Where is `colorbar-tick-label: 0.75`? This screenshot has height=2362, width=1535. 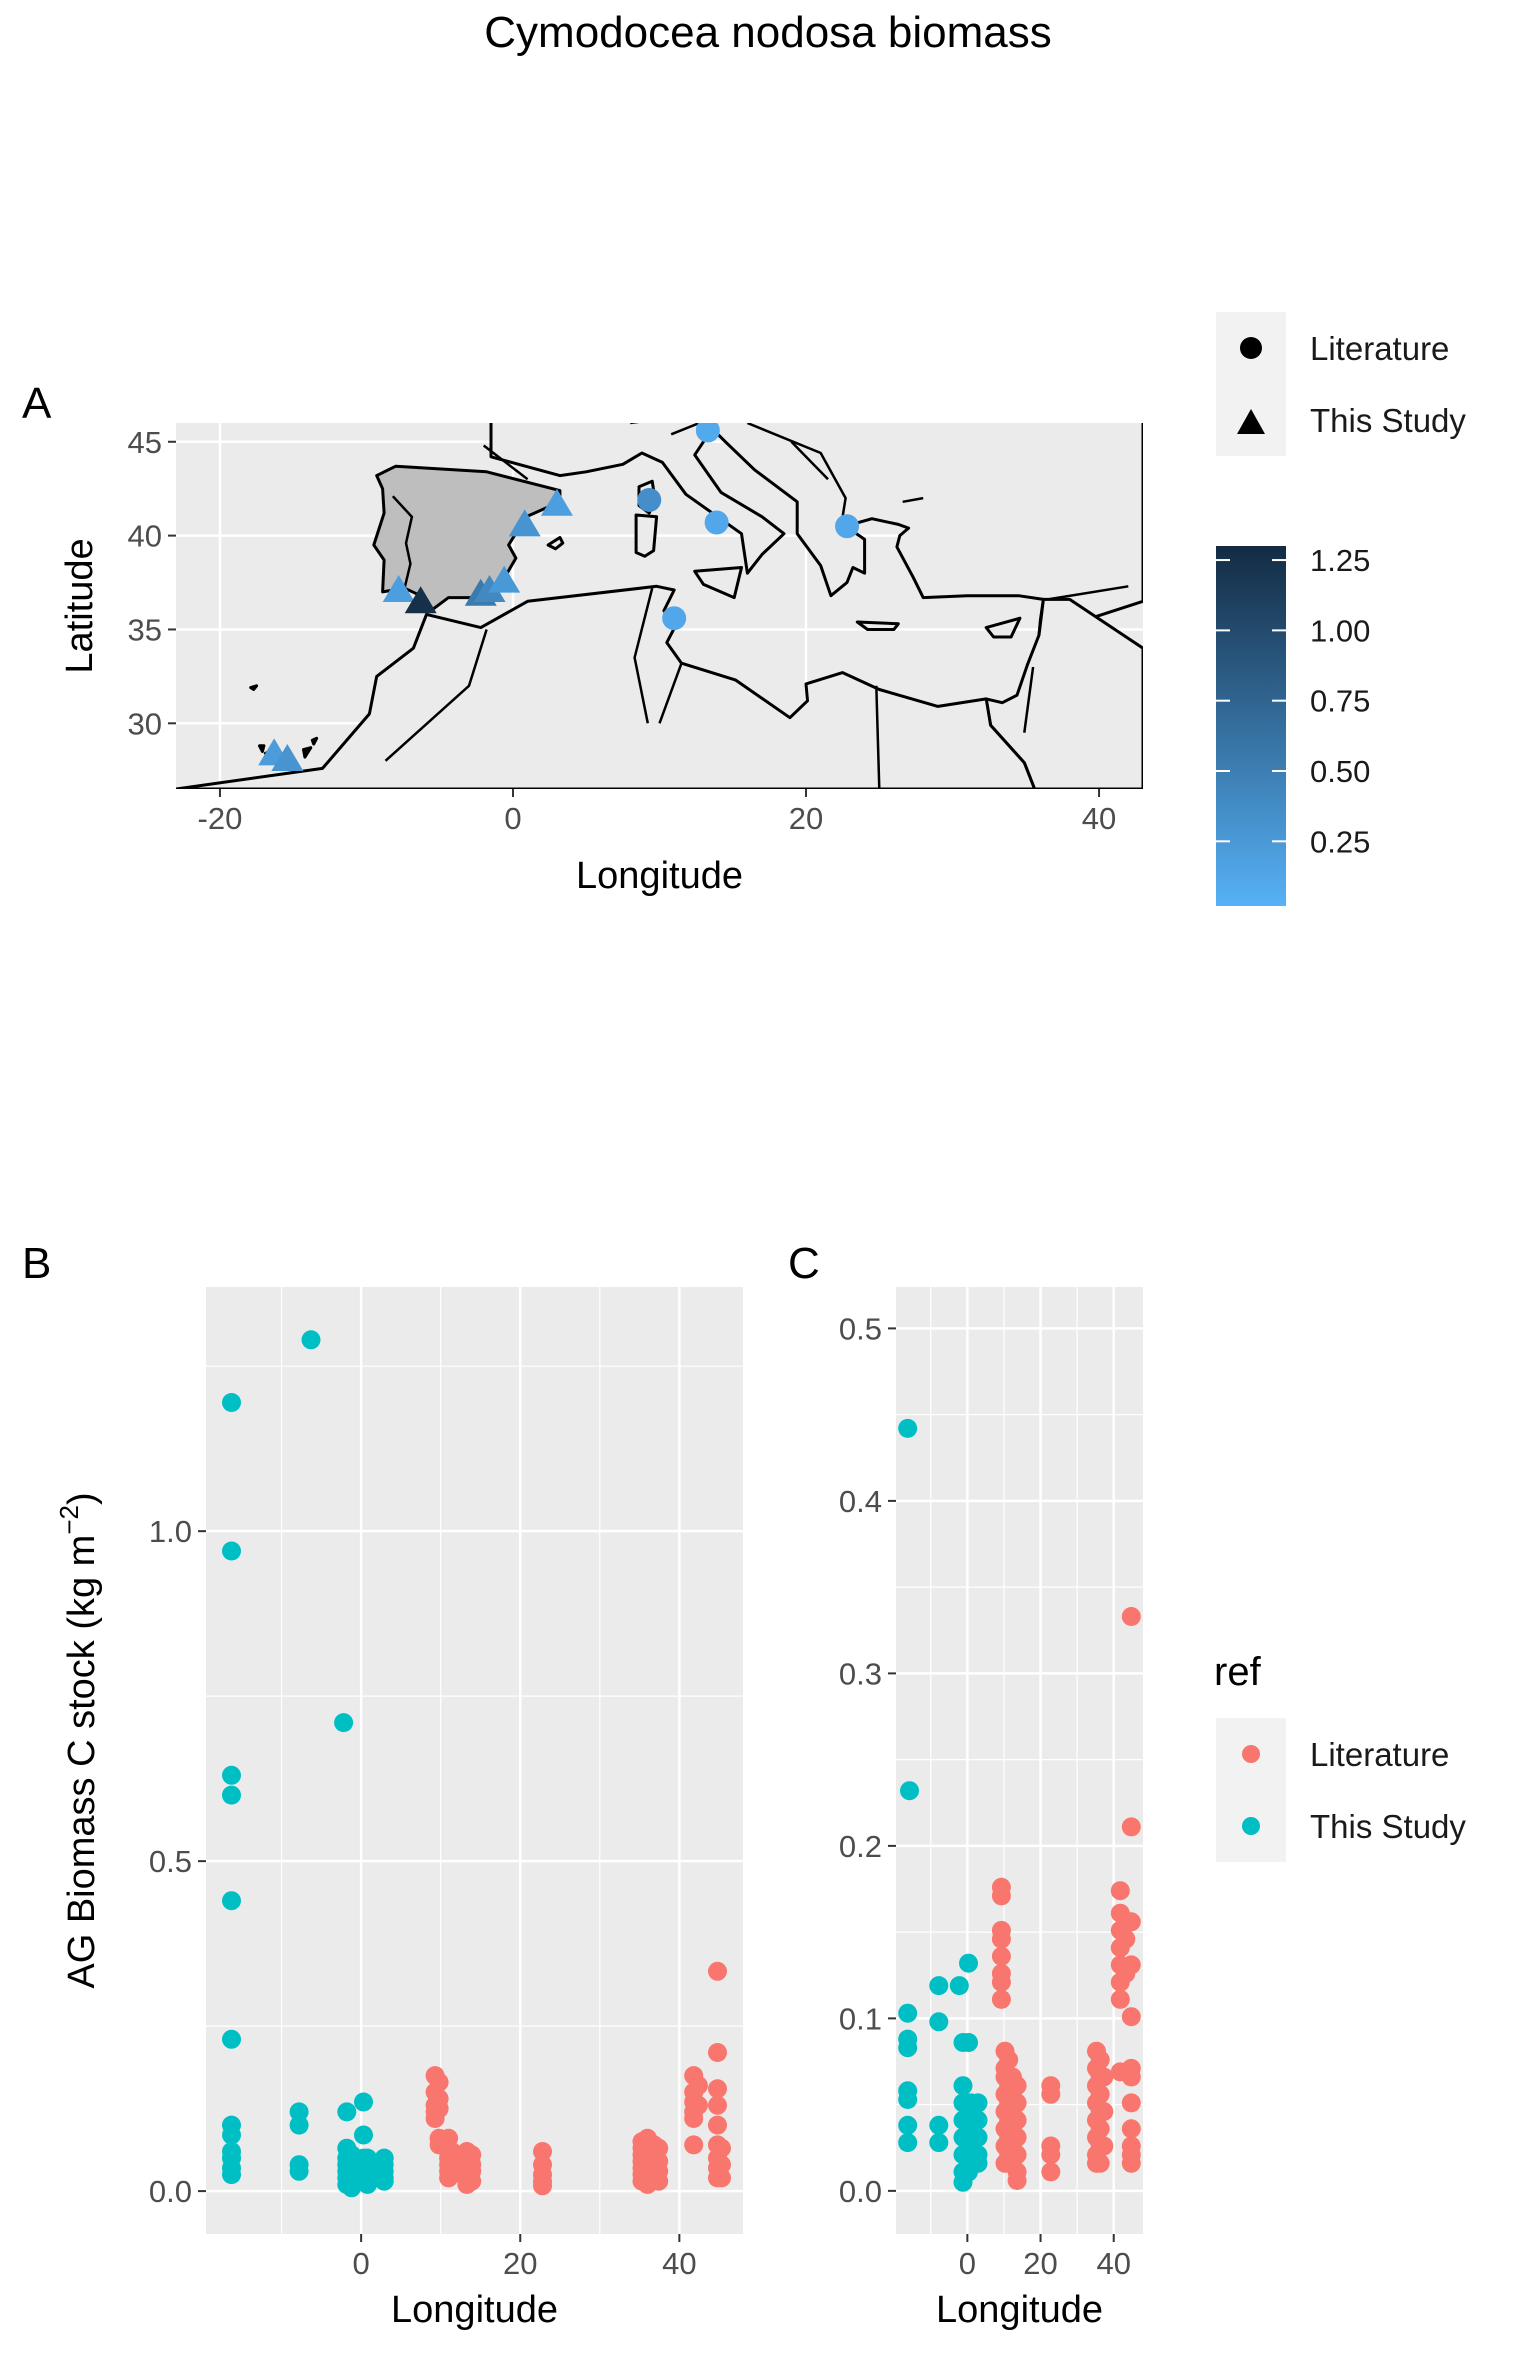 colorbar-tick-label: 0.75 is located at coordinates (1340, 701).